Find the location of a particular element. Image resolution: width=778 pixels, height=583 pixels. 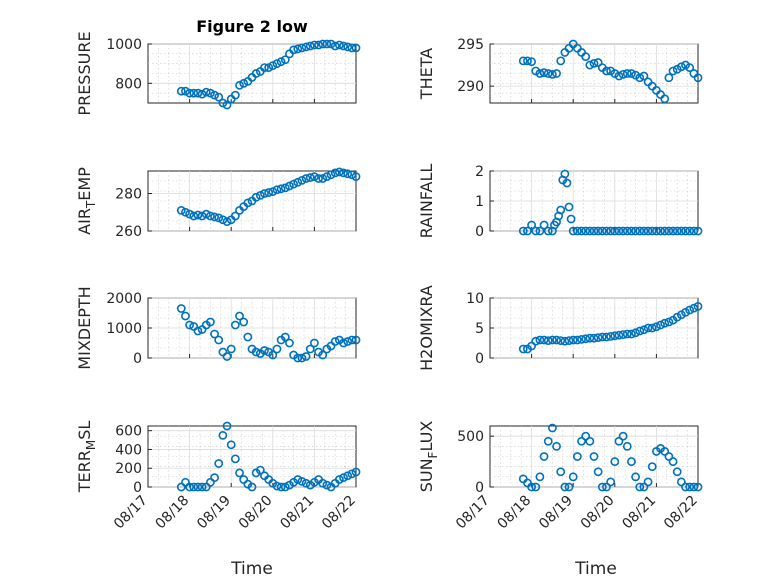

panel-8-minor-grid is located at coordinates (594, 457).